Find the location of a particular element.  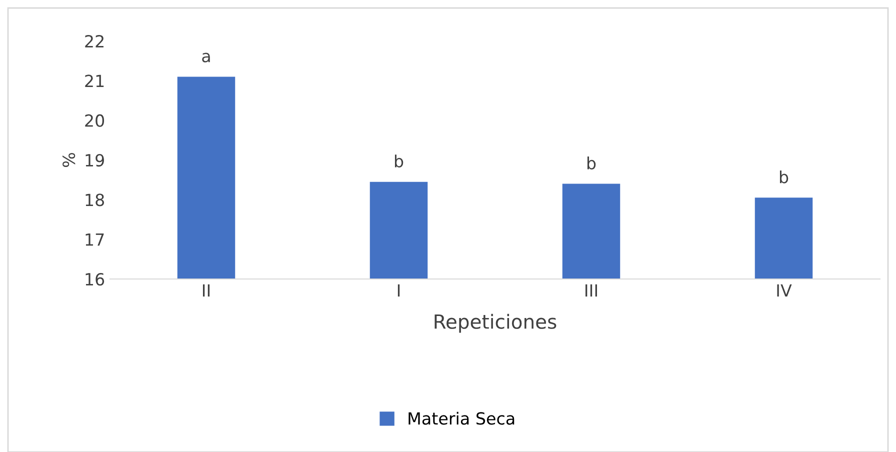

x-tick-label: III is located at coordinates (591, 290).